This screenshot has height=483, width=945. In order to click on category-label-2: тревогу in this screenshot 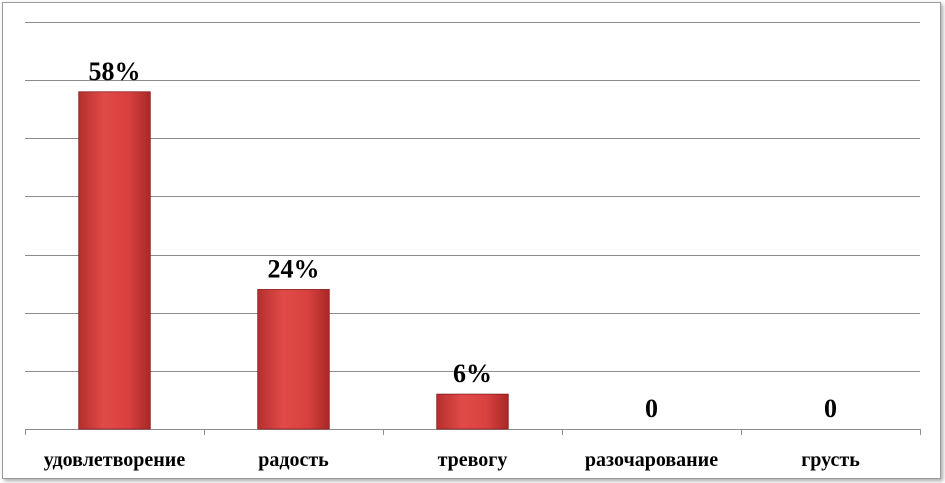, I will do `click(473, 460)`.